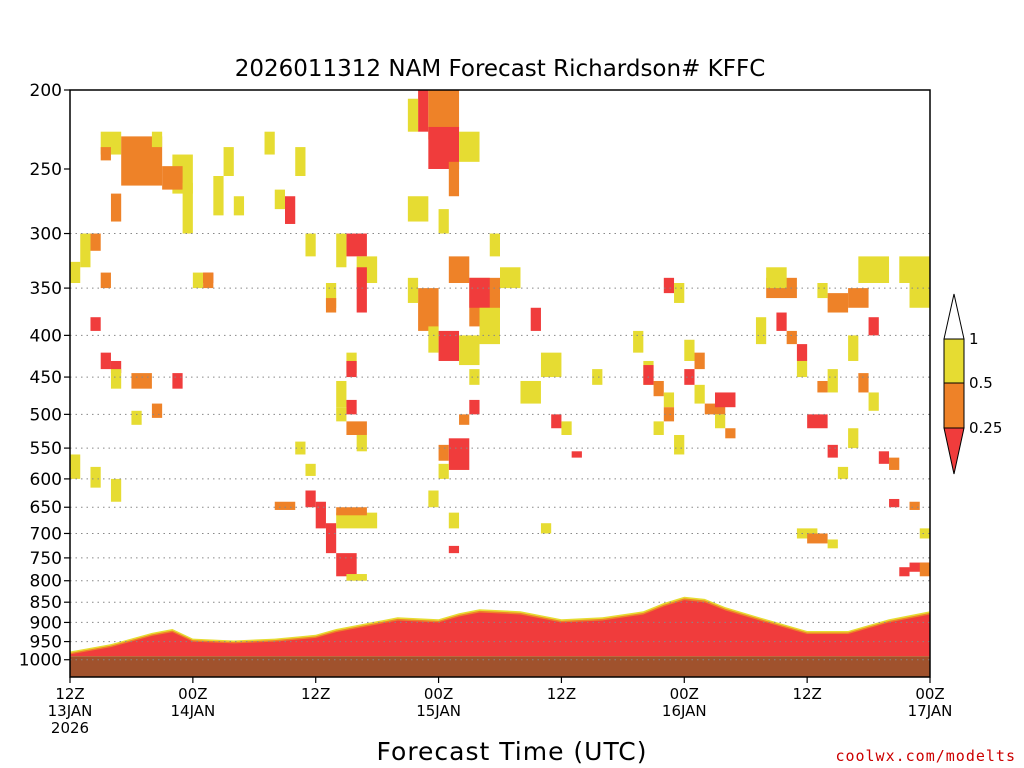 This screenshot has width=1024, height=768. Describe the element at coordinates (70, 711) in the screenshot. I see `x-tick-label: 13JAN` at that location.